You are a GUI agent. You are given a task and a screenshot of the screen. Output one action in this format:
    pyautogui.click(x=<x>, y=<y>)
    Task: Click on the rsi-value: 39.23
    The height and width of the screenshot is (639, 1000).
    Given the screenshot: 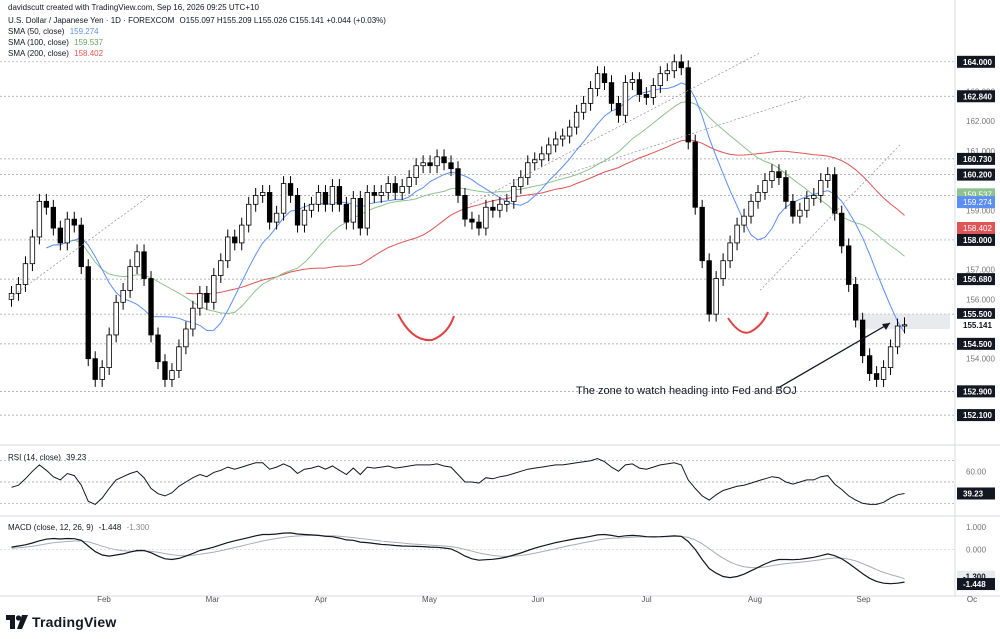 What is the action you would take?
    pyautogui.click(x=76, y=457)
    